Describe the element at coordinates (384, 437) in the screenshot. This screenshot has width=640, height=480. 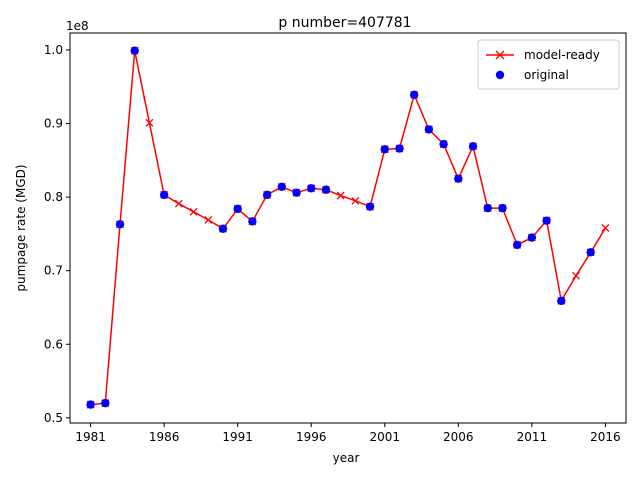
I see `x-tick-label: 2001` at that location.